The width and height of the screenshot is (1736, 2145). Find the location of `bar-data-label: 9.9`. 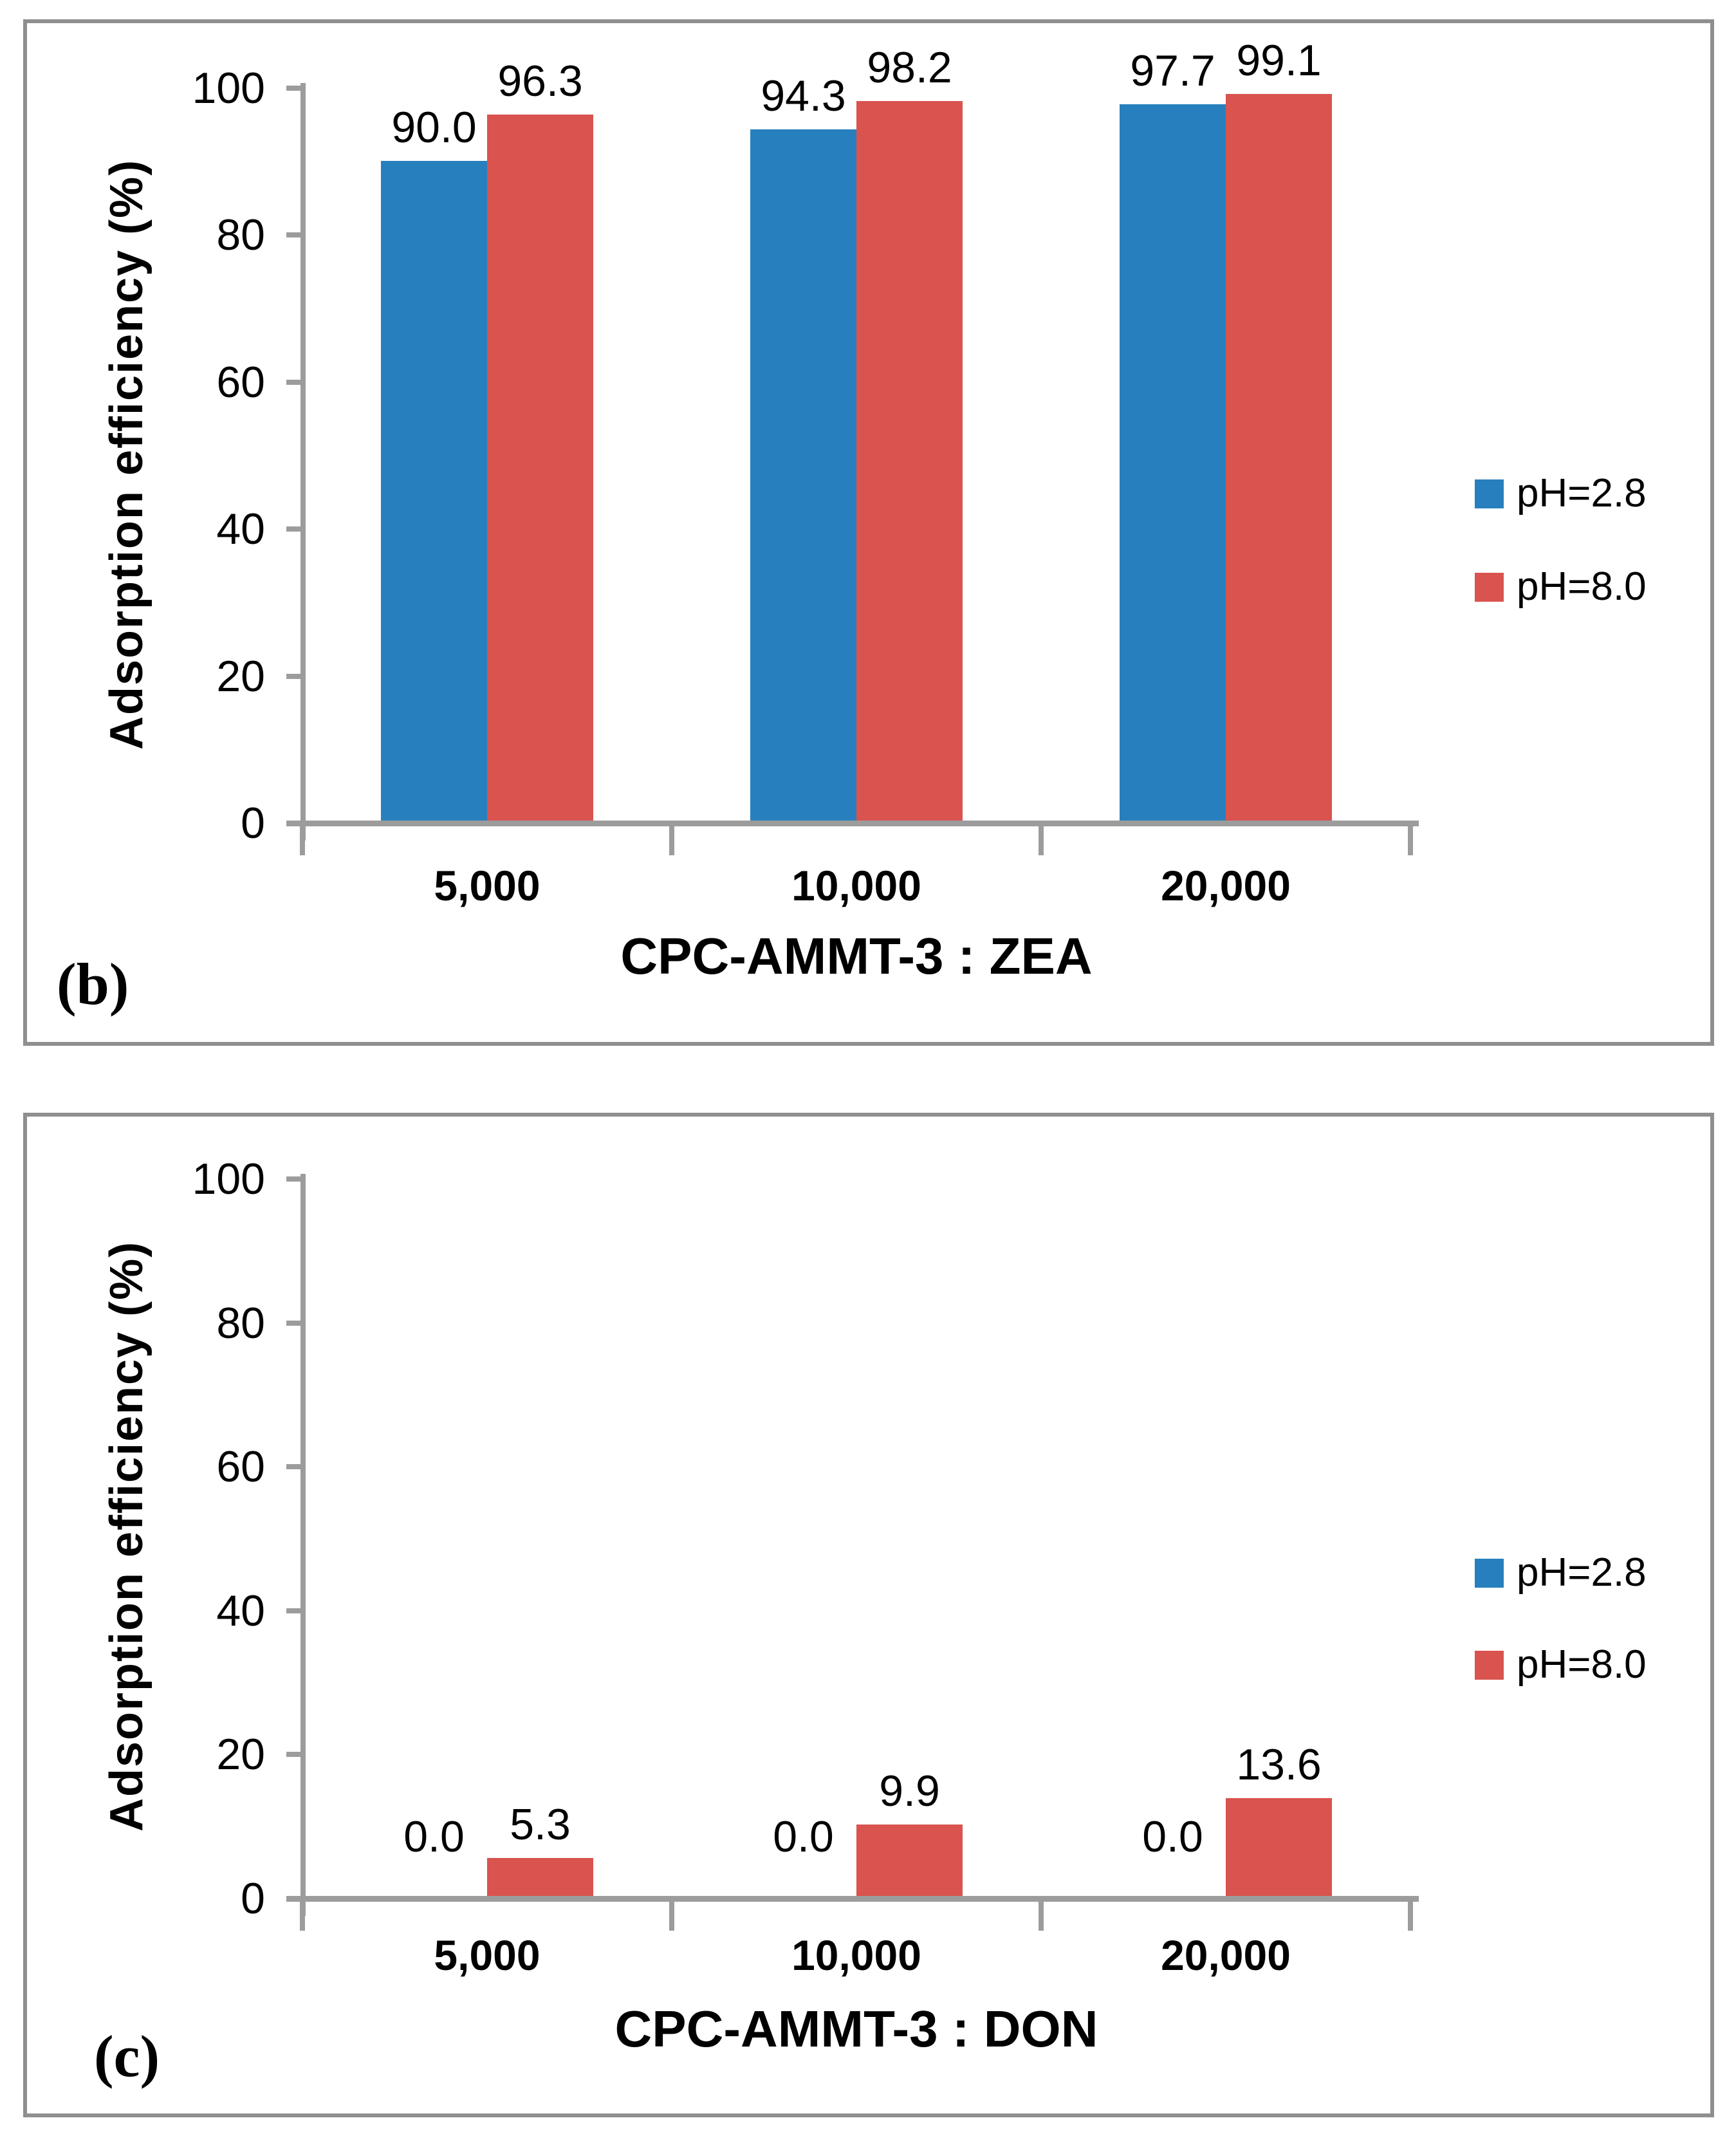

bar-data-label: 9.9 is located at coordinates (909, 1791).